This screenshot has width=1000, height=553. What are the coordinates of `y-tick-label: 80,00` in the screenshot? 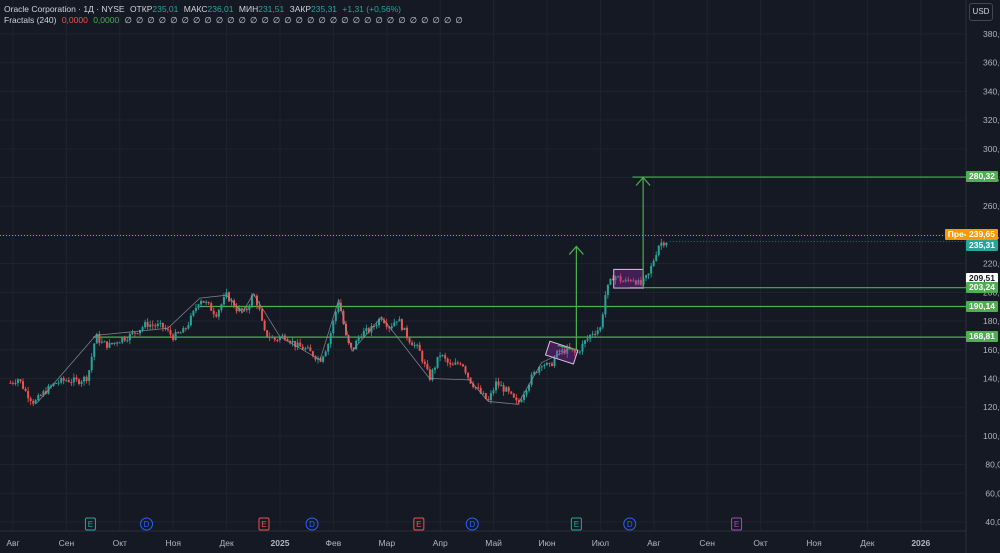 It's located at (992, 465).